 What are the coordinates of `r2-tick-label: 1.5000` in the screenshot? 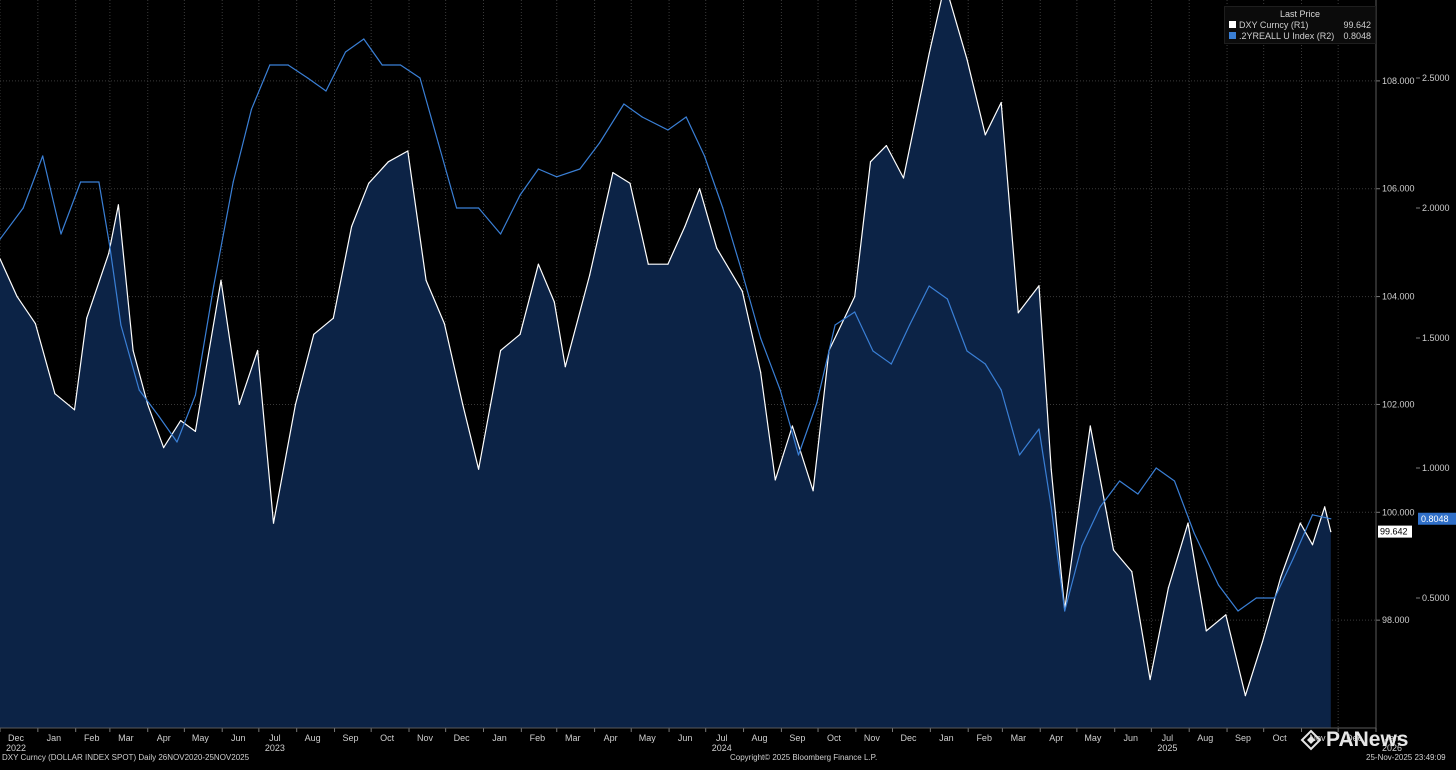 It's located at (1436, 338).